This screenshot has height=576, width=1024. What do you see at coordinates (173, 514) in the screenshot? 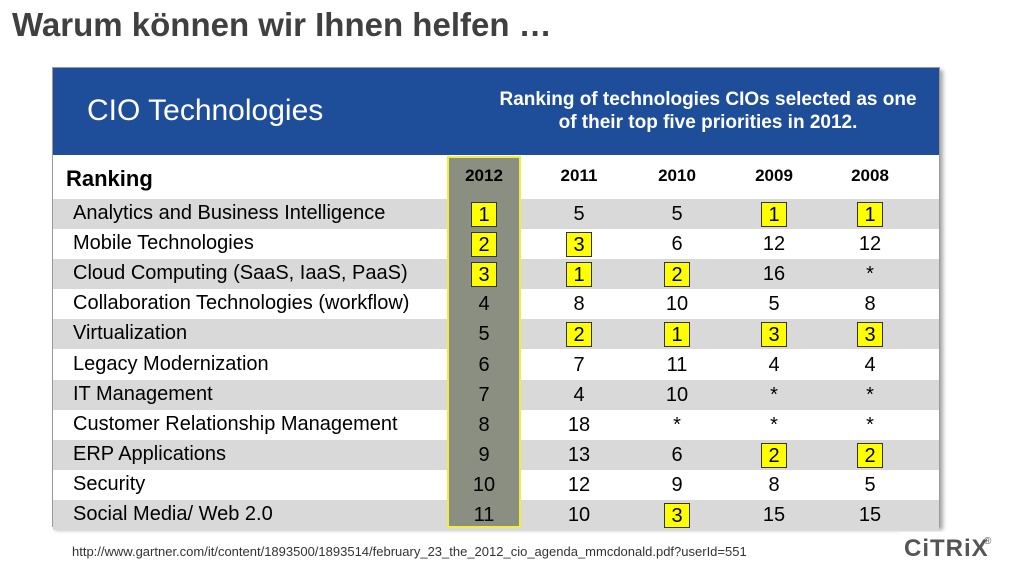
I see `technology-label: Social Media/ Web 2.0` at bounding box center [173, 514].